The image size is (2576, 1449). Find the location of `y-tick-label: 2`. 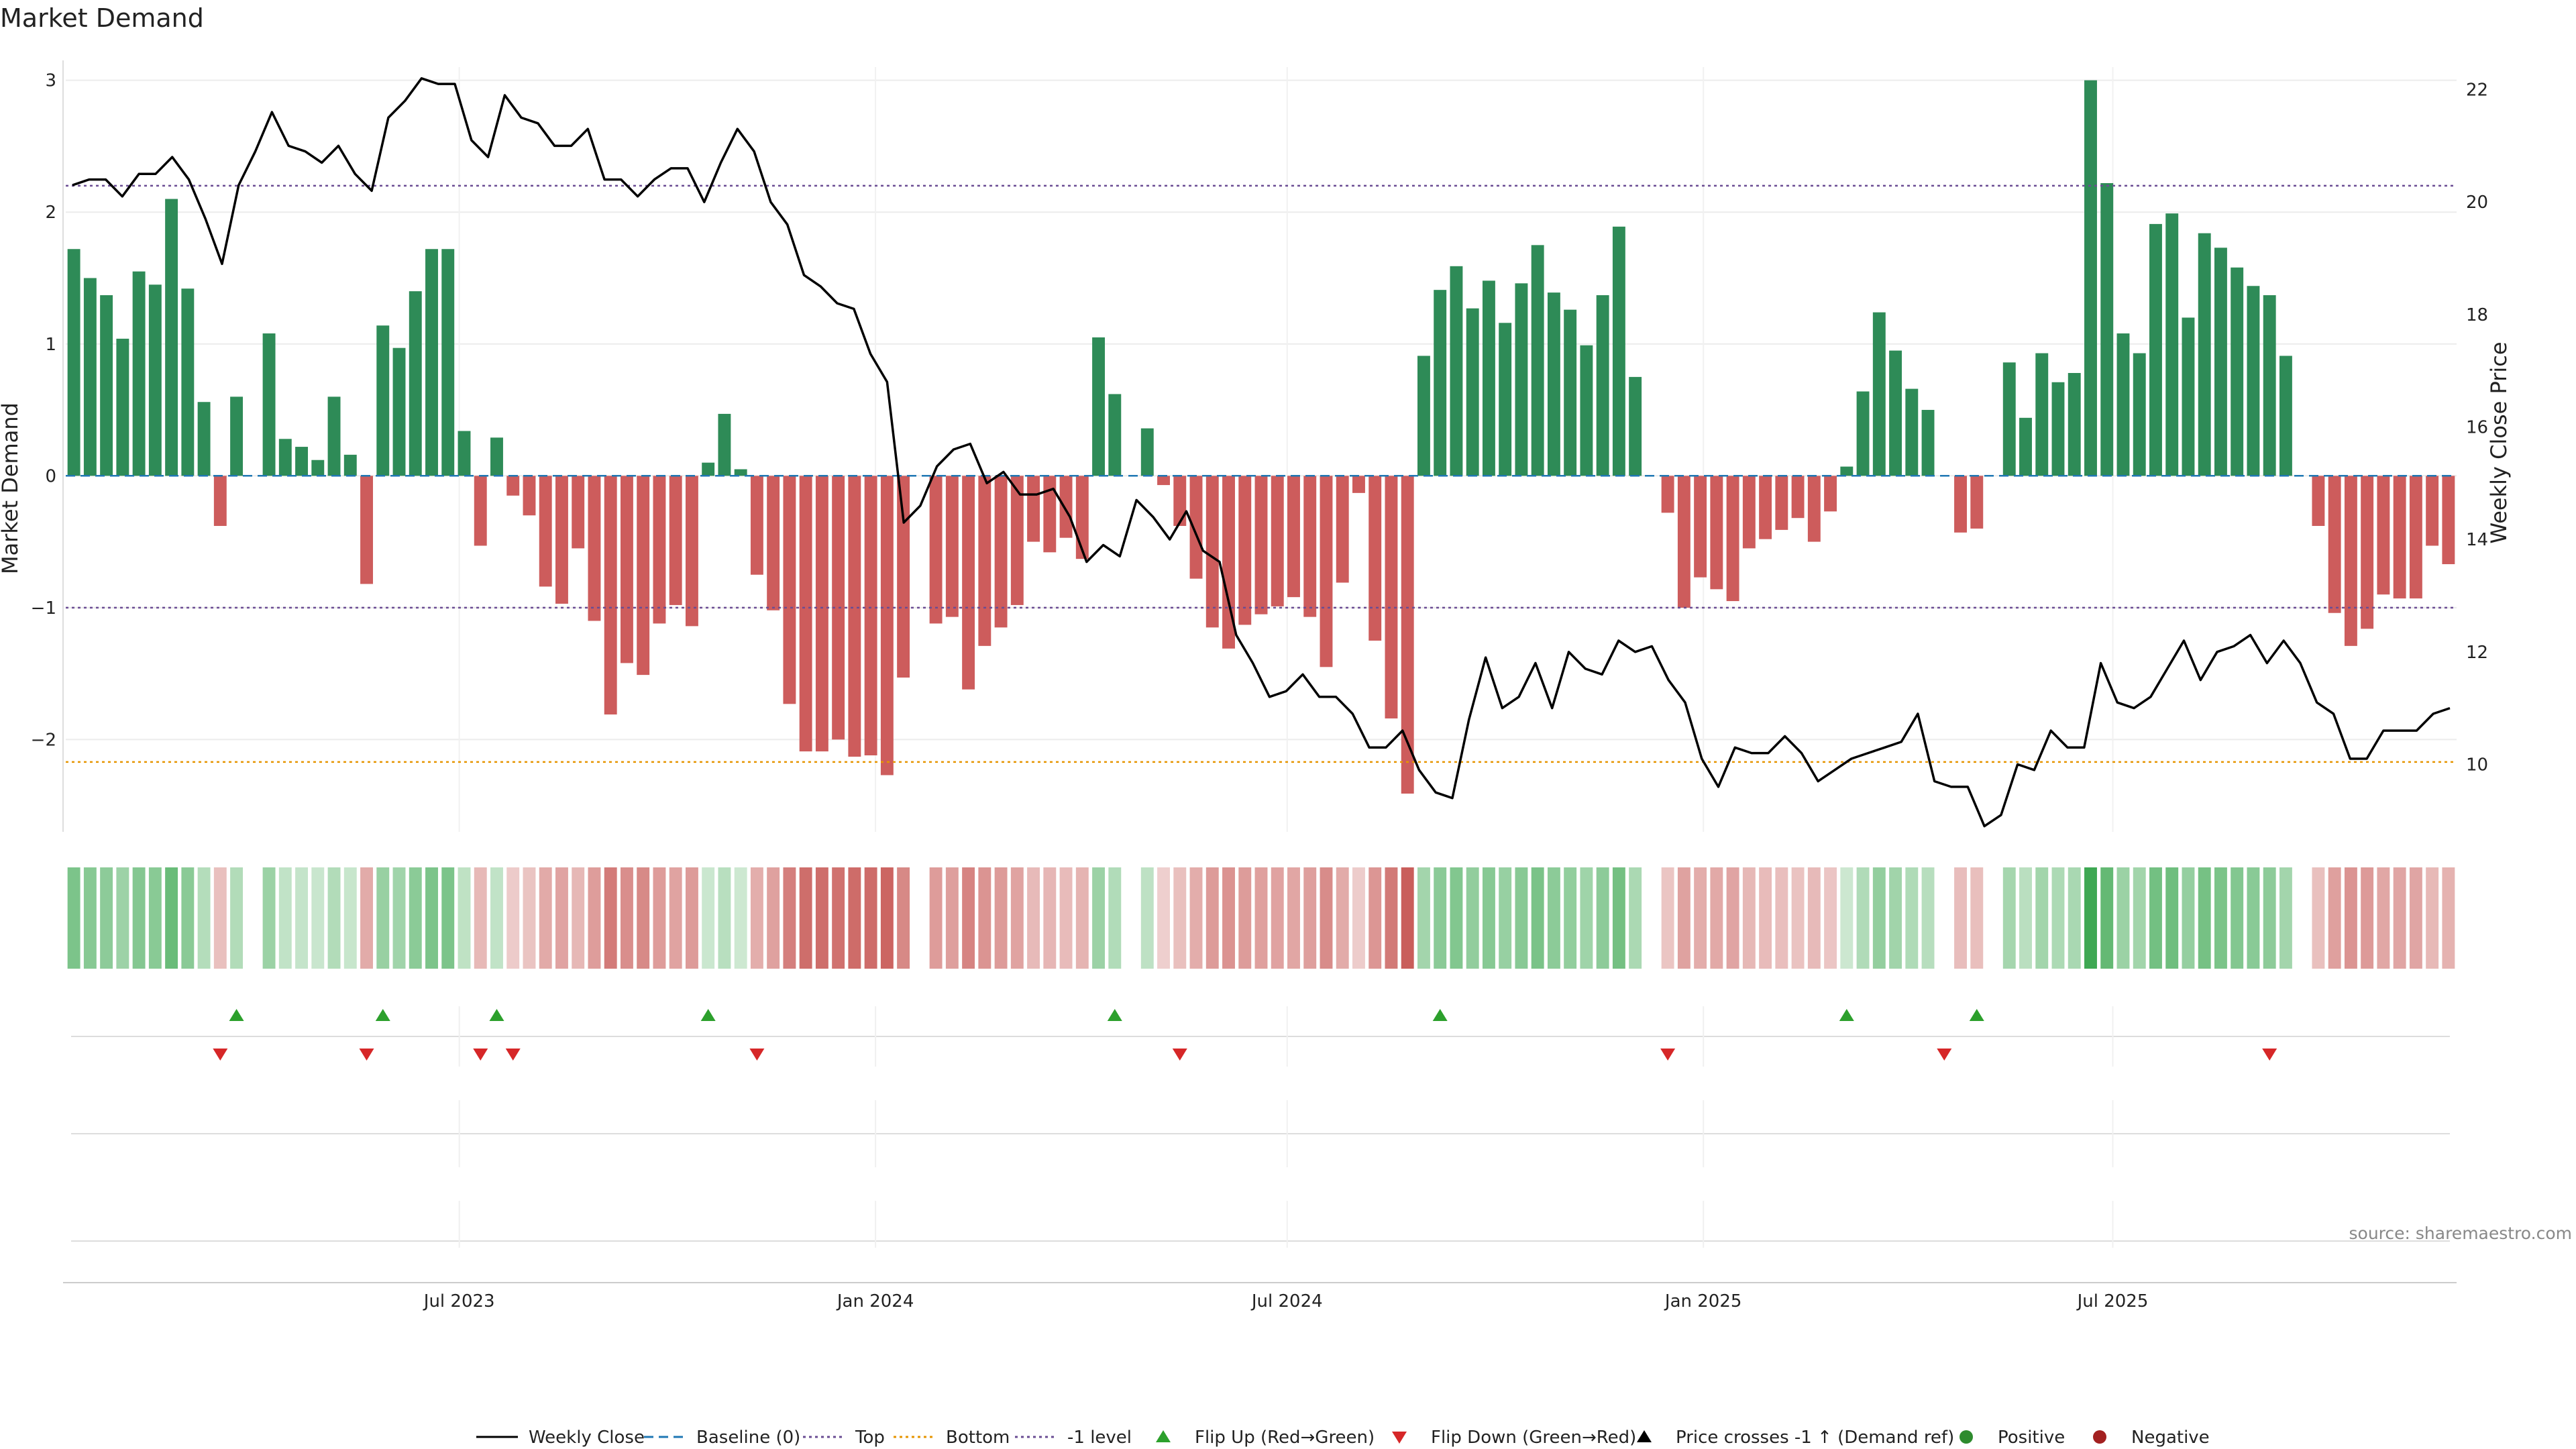

y-tick-label: 2 is located at coordinates (50, 213).